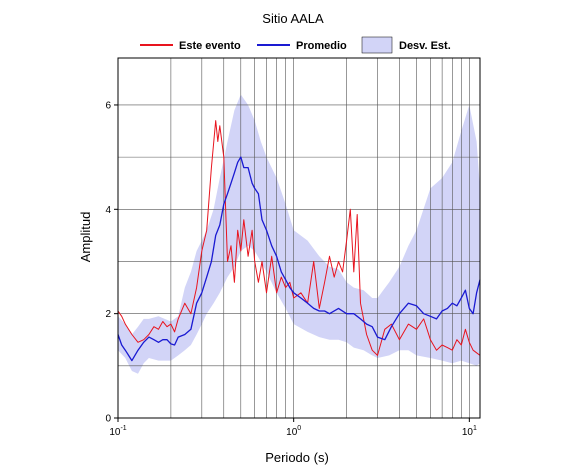  I want to click on x-tick-label: 10⁻¹, so click(117, 431).